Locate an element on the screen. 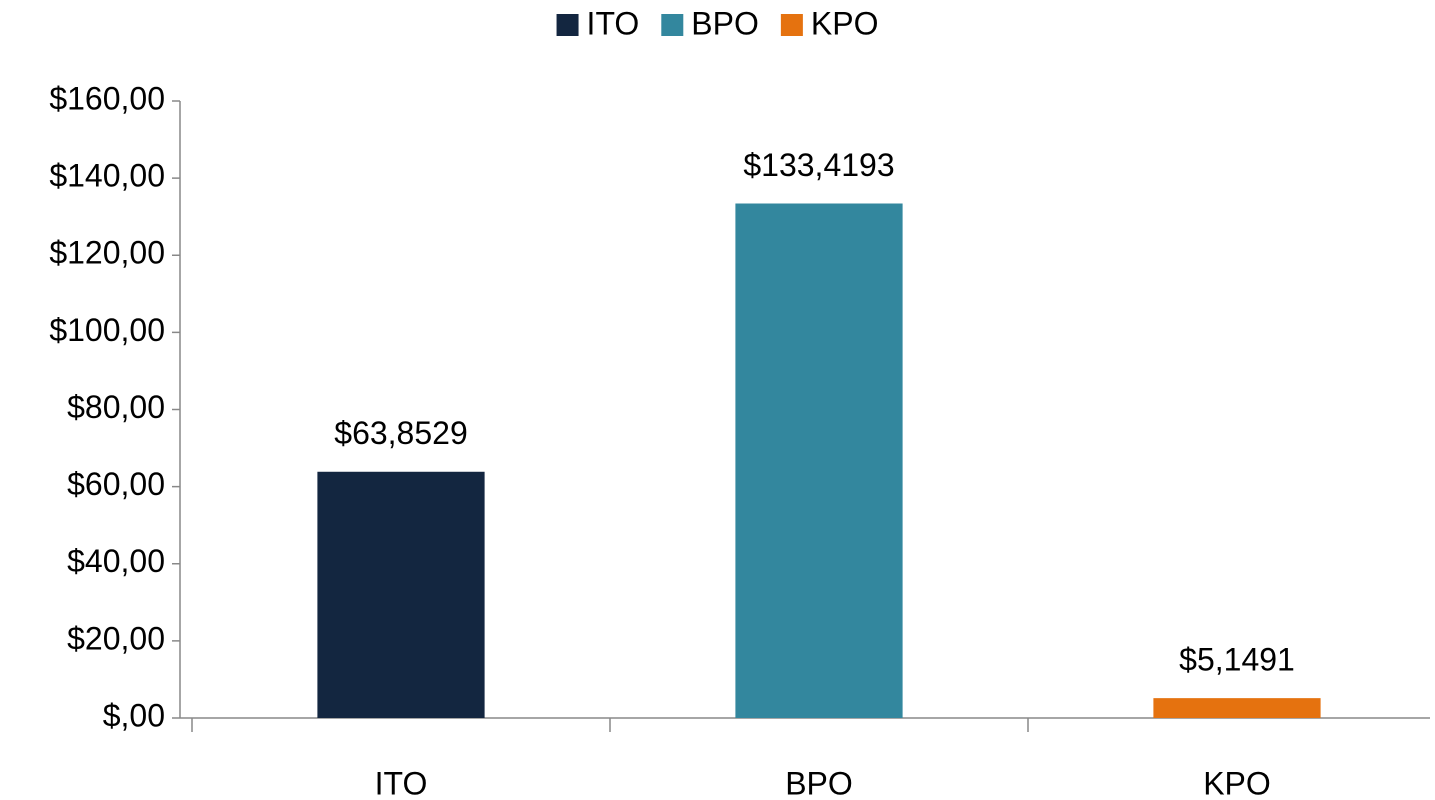 This screenshot has width=1435, height=800. y-tick-label: $140,00 is located at coordinates (107, 176).